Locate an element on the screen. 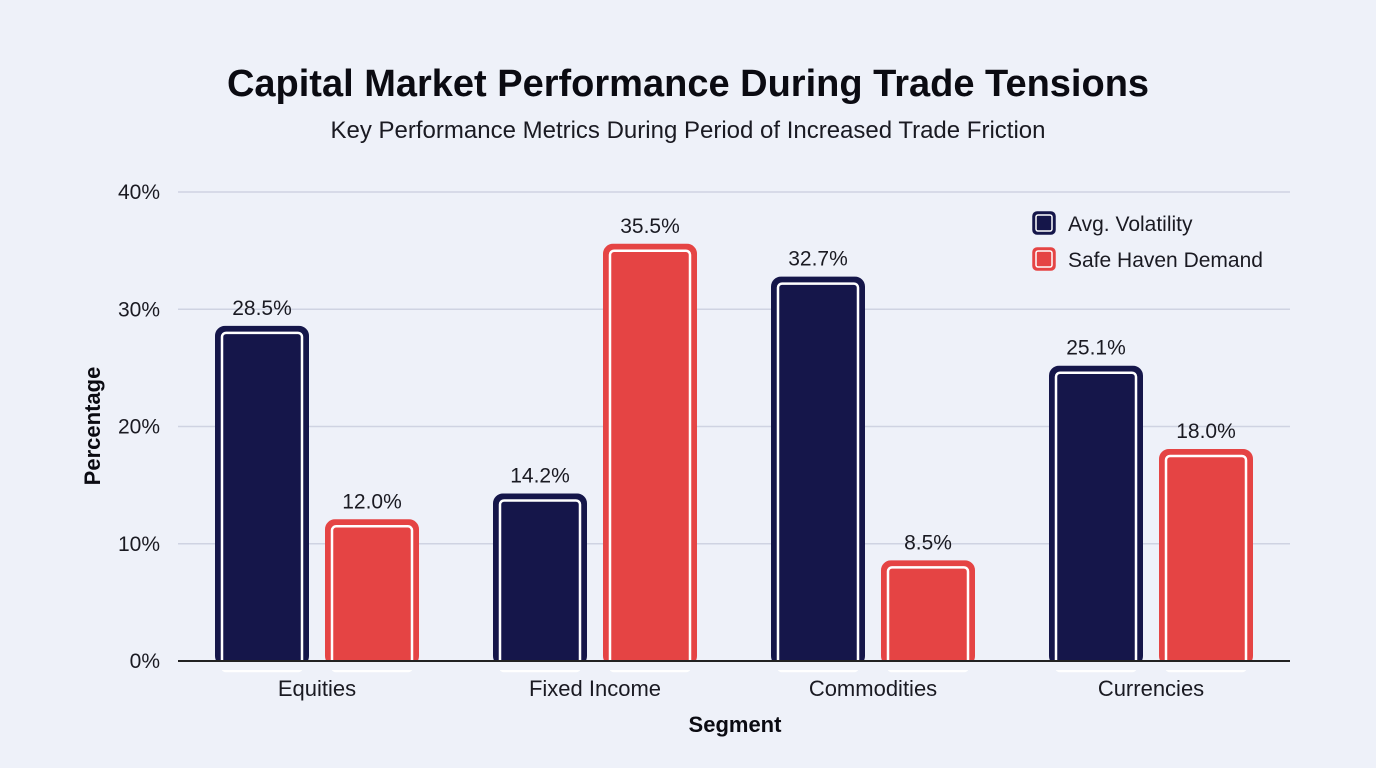 Image resolution: width=1376 pixels, height=768 pixels. data-label: 18.0% is located at coordinates (1206, 431).